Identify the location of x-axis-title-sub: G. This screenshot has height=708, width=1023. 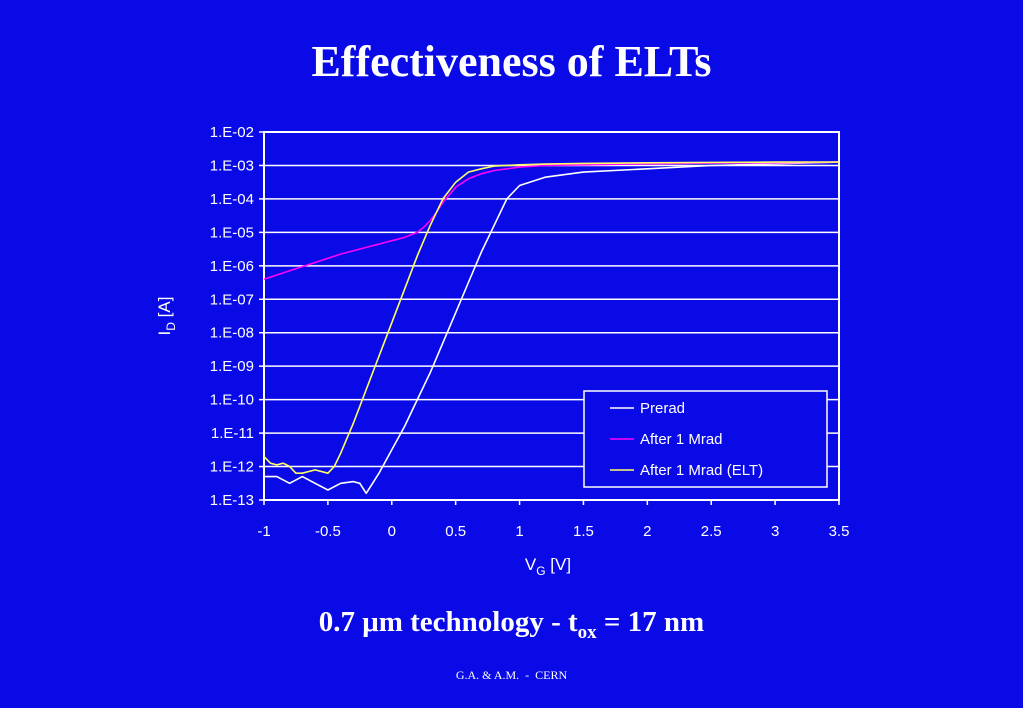
(540, 571).